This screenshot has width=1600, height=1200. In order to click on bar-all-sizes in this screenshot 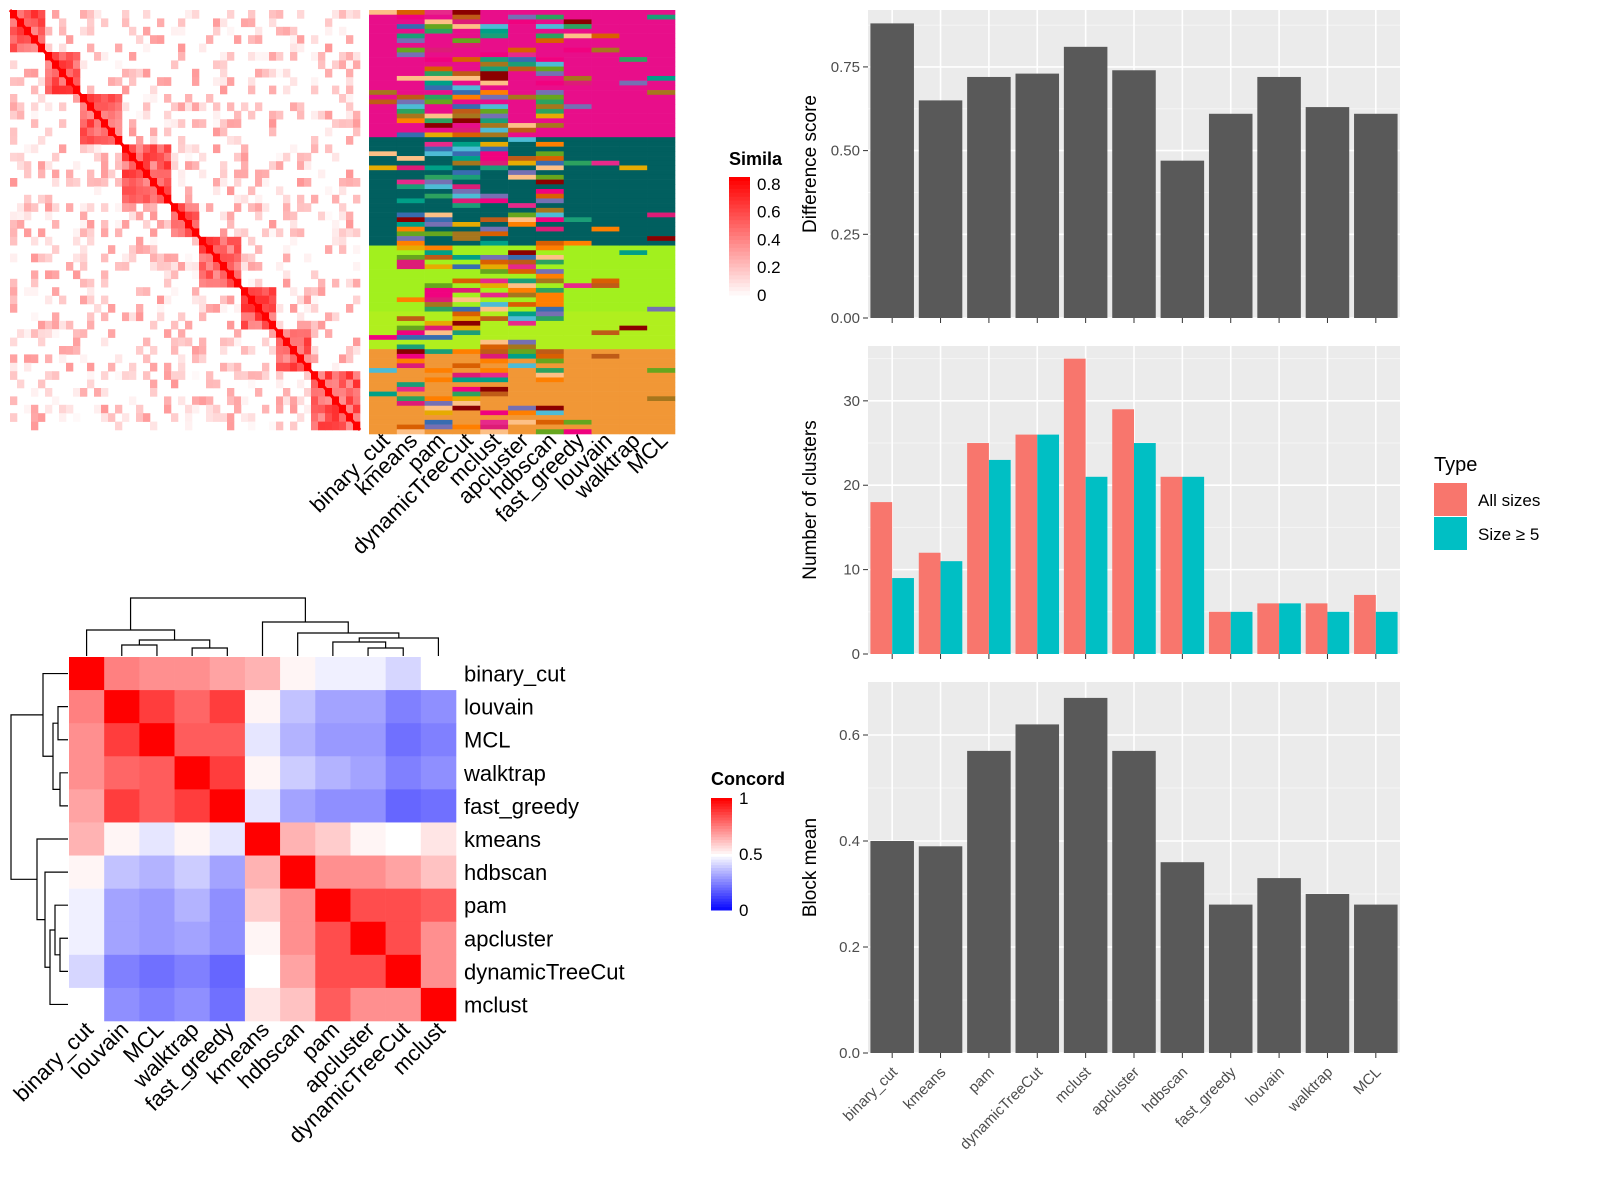, I will do `click(1316, 628)`.